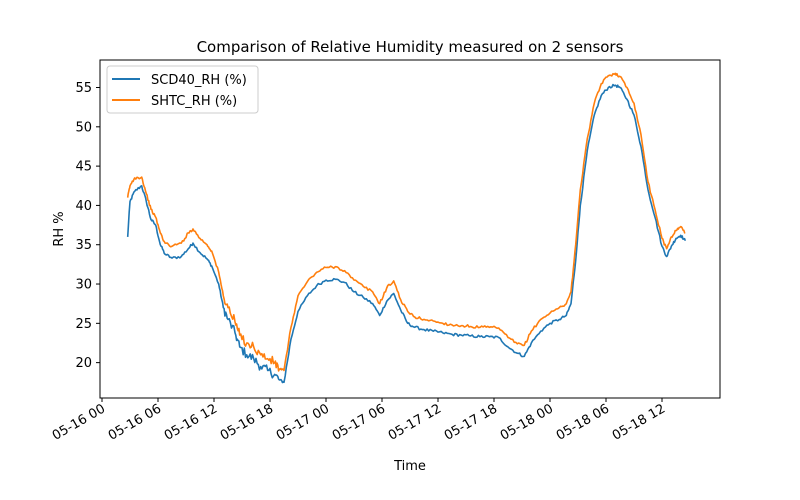 Image resolution: width=800 pixels, height=500 pixels. I want to click on legend-label-scd40: SCD40_RH (%), so click(199, 80).